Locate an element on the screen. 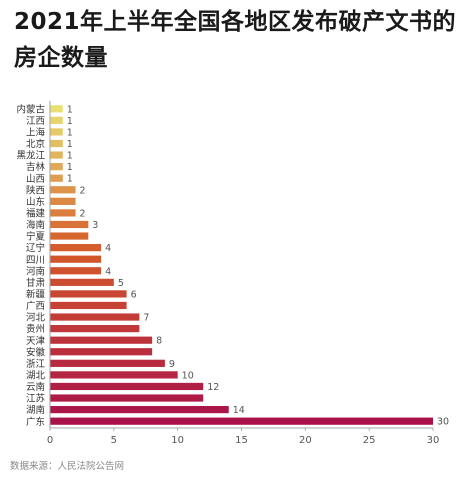 Image resolution: width=474 pixels, height=480 pixels. category-label: 新疆 is located at coordinates (36, 295).